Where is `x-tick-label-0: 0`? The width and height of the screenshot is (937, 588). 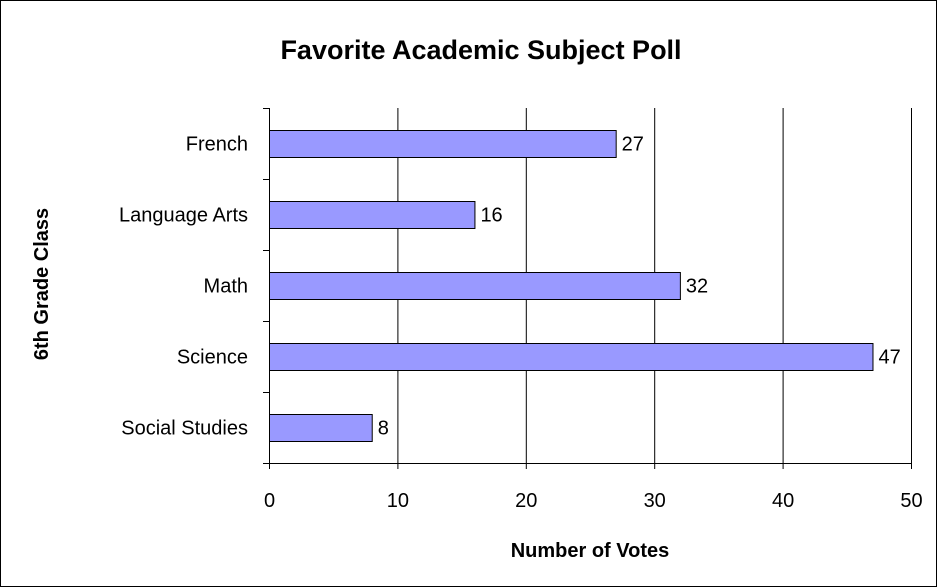
x-tick-label-0: 0 is located at coordinates (269, 501).